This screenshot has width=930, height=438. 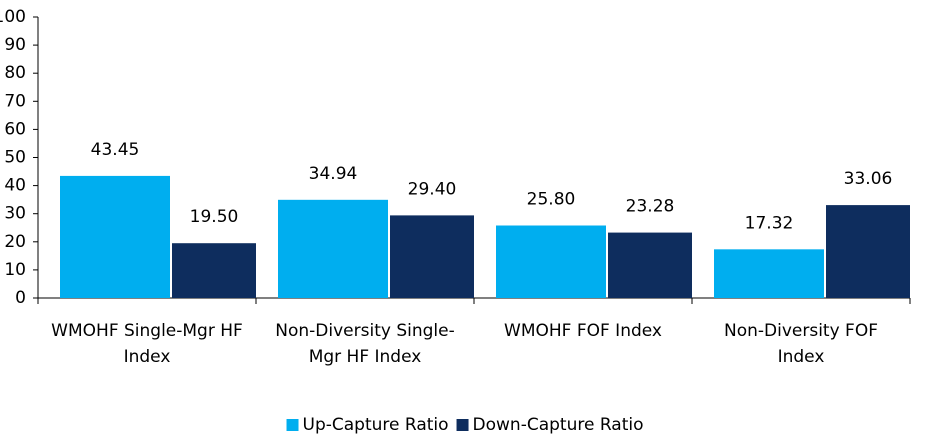 What do you see at coordinates (551, 200) in the screenshot?
I see `value-label: 25.80` at bounding box center [551, 200].